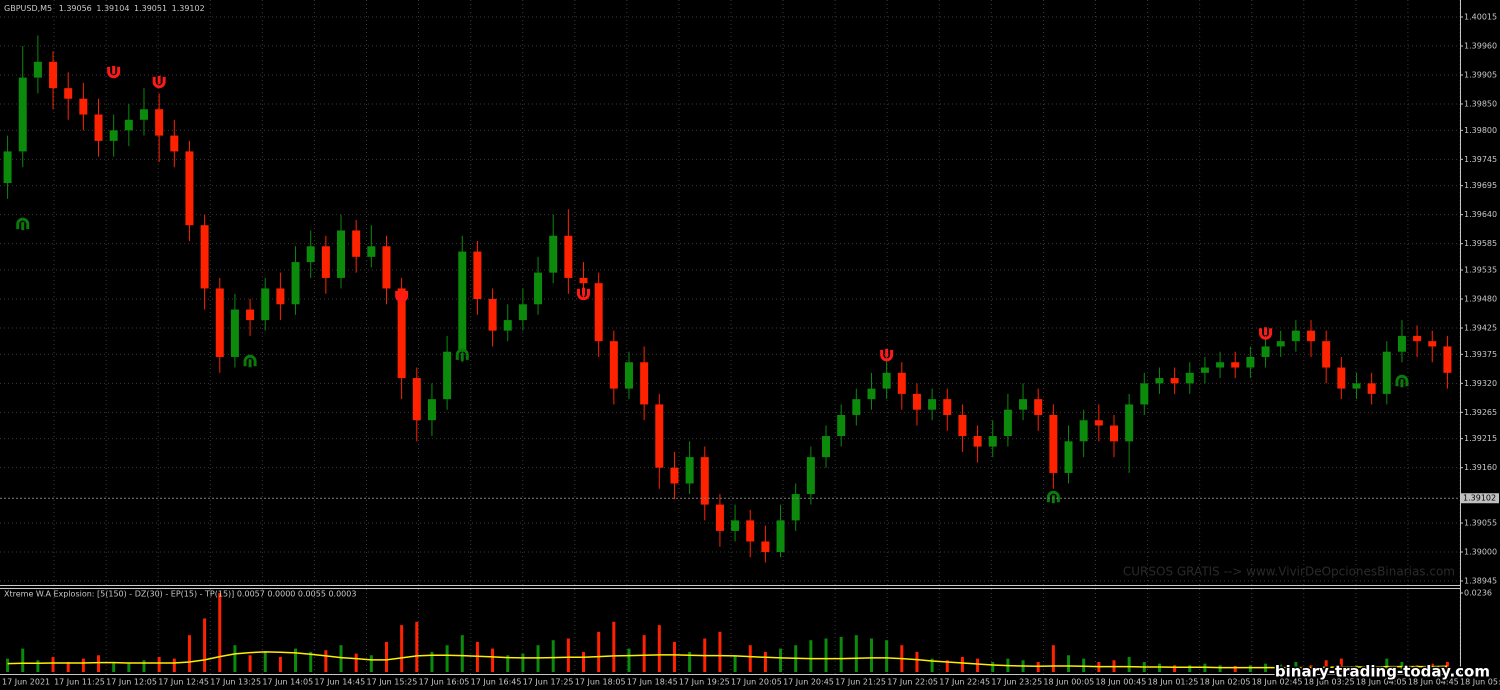 The height and width of the screenshot is (690, 1500). I want to click on y-tick-label: 1.39640, so click(1480, 214).